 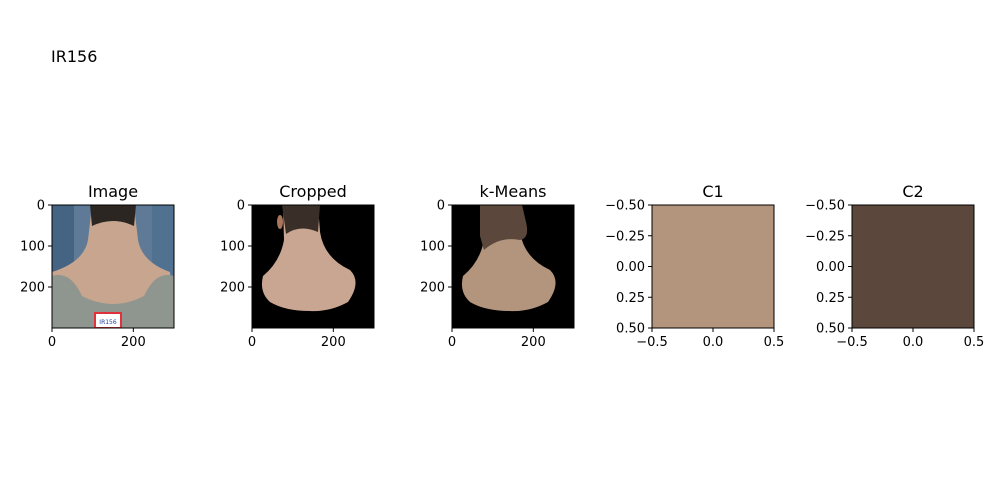 I want to click on panel-c2: C2 −0.5 0.0 0.5 −0.50 −0.25 0.00 0.25 0.50, so click(x=894, y=266).